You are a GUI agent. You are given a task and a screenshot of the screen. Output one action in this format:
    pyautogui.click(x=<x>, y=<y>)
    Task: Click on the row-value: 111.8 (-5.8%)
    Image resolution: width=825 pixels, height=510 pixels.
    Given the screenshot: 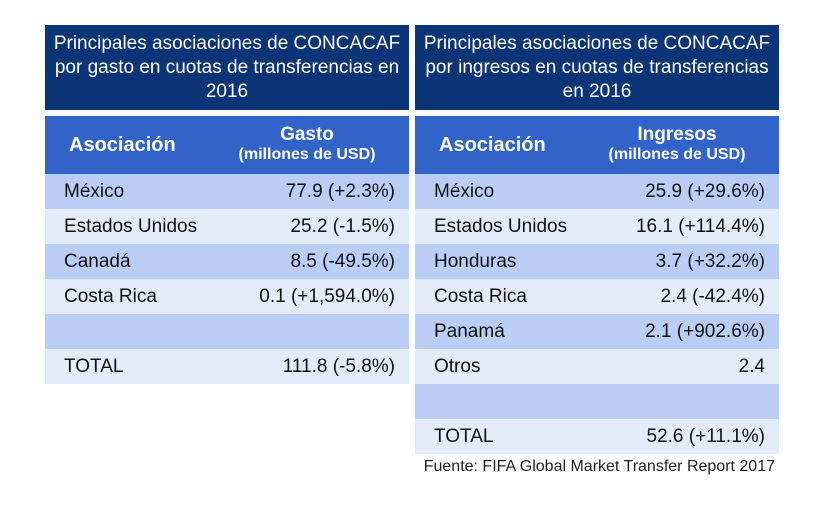 What is the action you would take?
    pyautogui.click(x=338, y=366)
    